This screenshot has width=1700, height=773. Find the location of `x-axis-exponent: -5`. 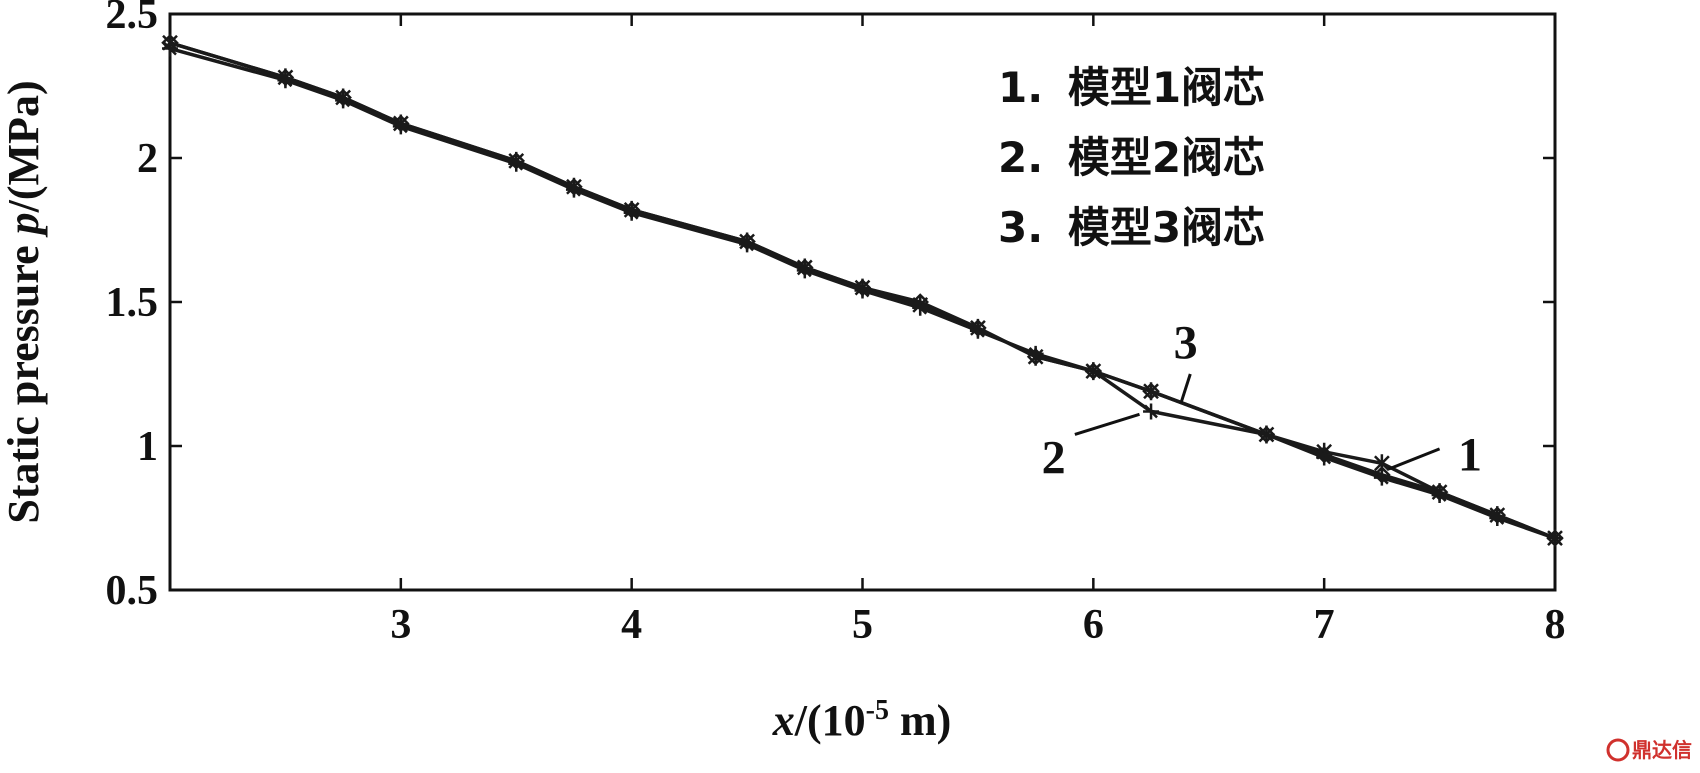

x-axis-exponent: -5 is located at coordinates (877, 710).